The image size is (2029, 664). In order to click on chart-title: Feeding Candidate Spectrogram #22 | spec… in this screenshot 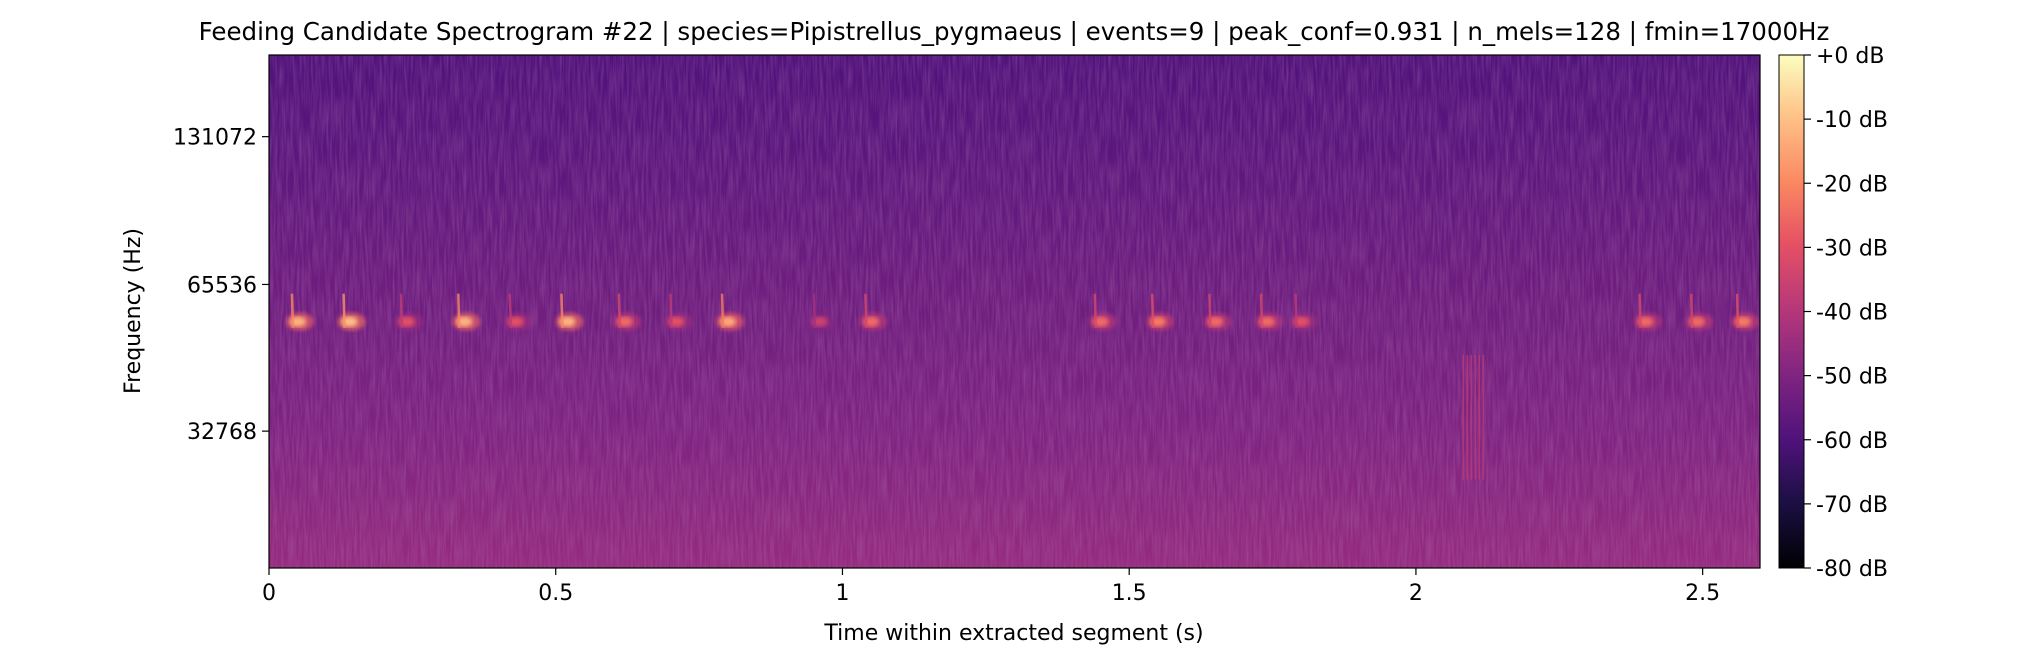, I will do `click(1014, 31)`.